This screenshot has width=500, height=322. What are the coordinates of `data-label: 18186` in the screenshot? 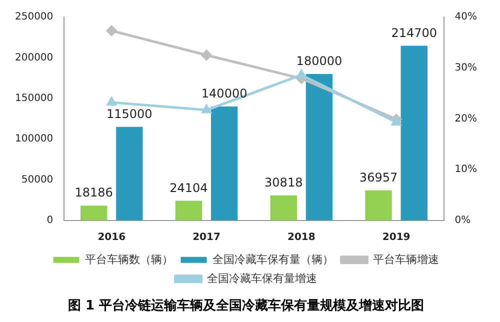 It's located at (93, 193).